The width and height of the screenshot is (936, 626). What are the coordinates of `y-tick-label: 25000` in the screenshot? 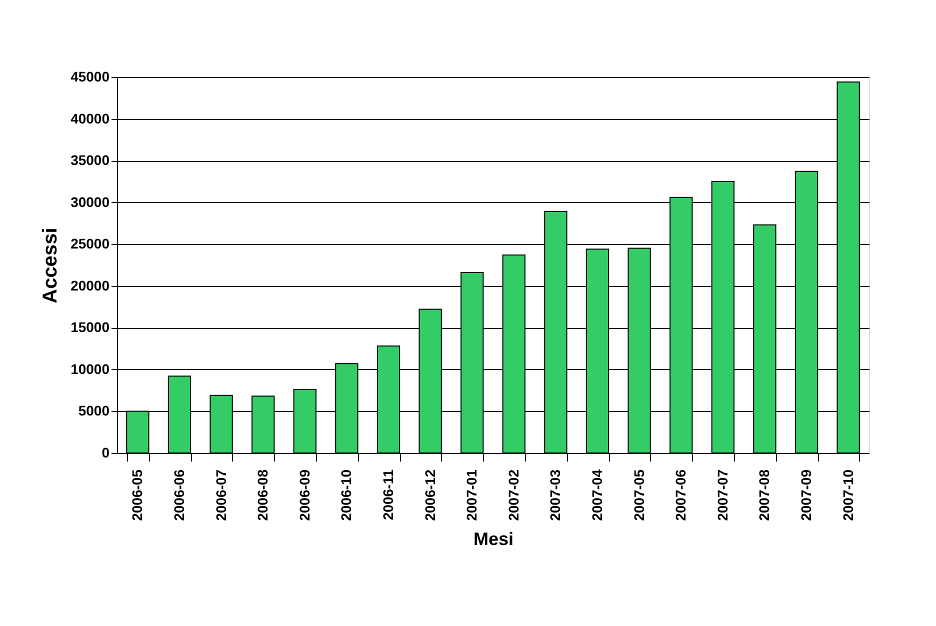 It's located at (90, 244).